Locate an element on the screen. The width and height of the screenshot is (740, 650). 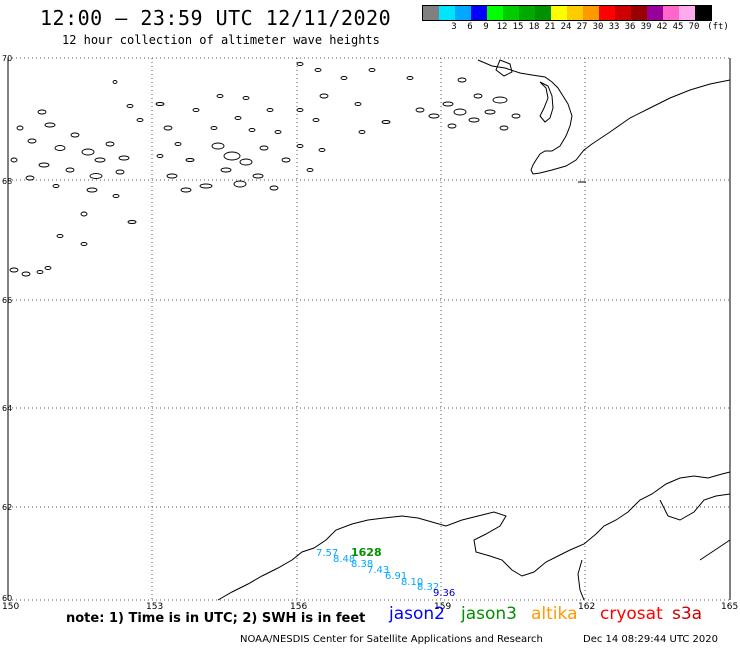
color-scale-label: 24 is located at coordinates (566, 27).